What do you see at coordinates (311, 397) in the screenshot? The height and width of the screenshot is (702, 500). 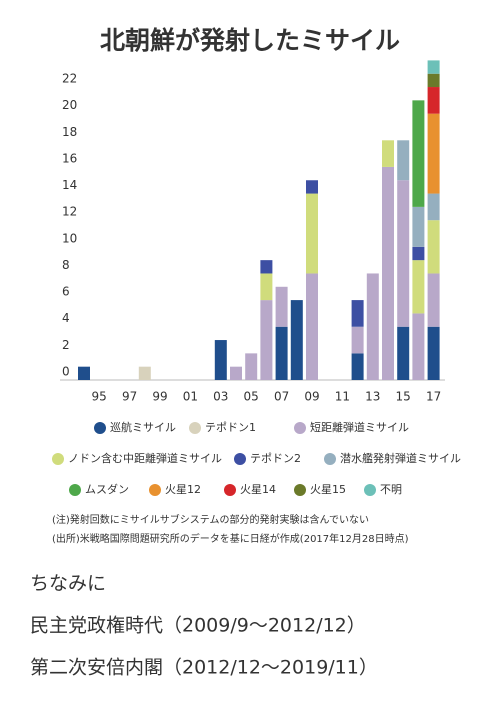 I see `x-tick-label: 09` at bounding box center [311, 397].